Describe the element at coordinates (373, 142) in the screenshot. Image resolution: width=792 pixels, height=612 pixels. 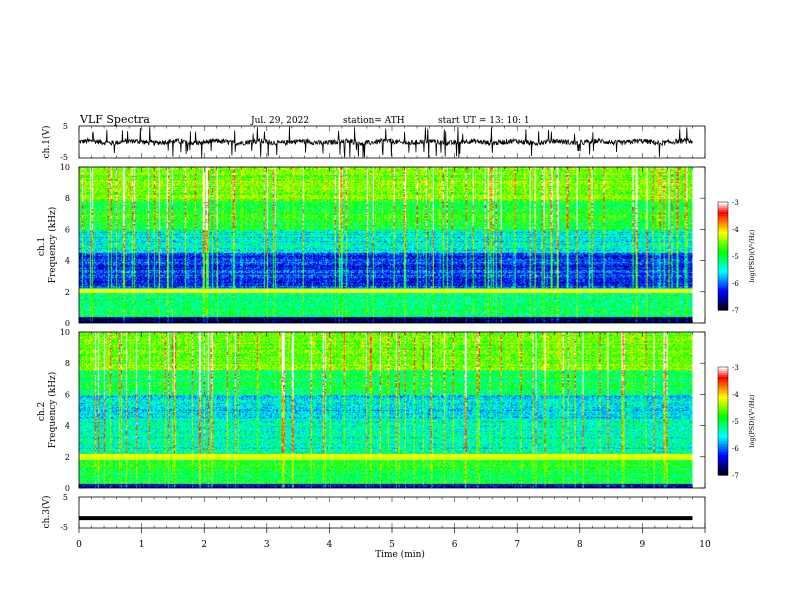
I see `ch1-waveform-panel: ch.1(V) 5 -5` at that location.